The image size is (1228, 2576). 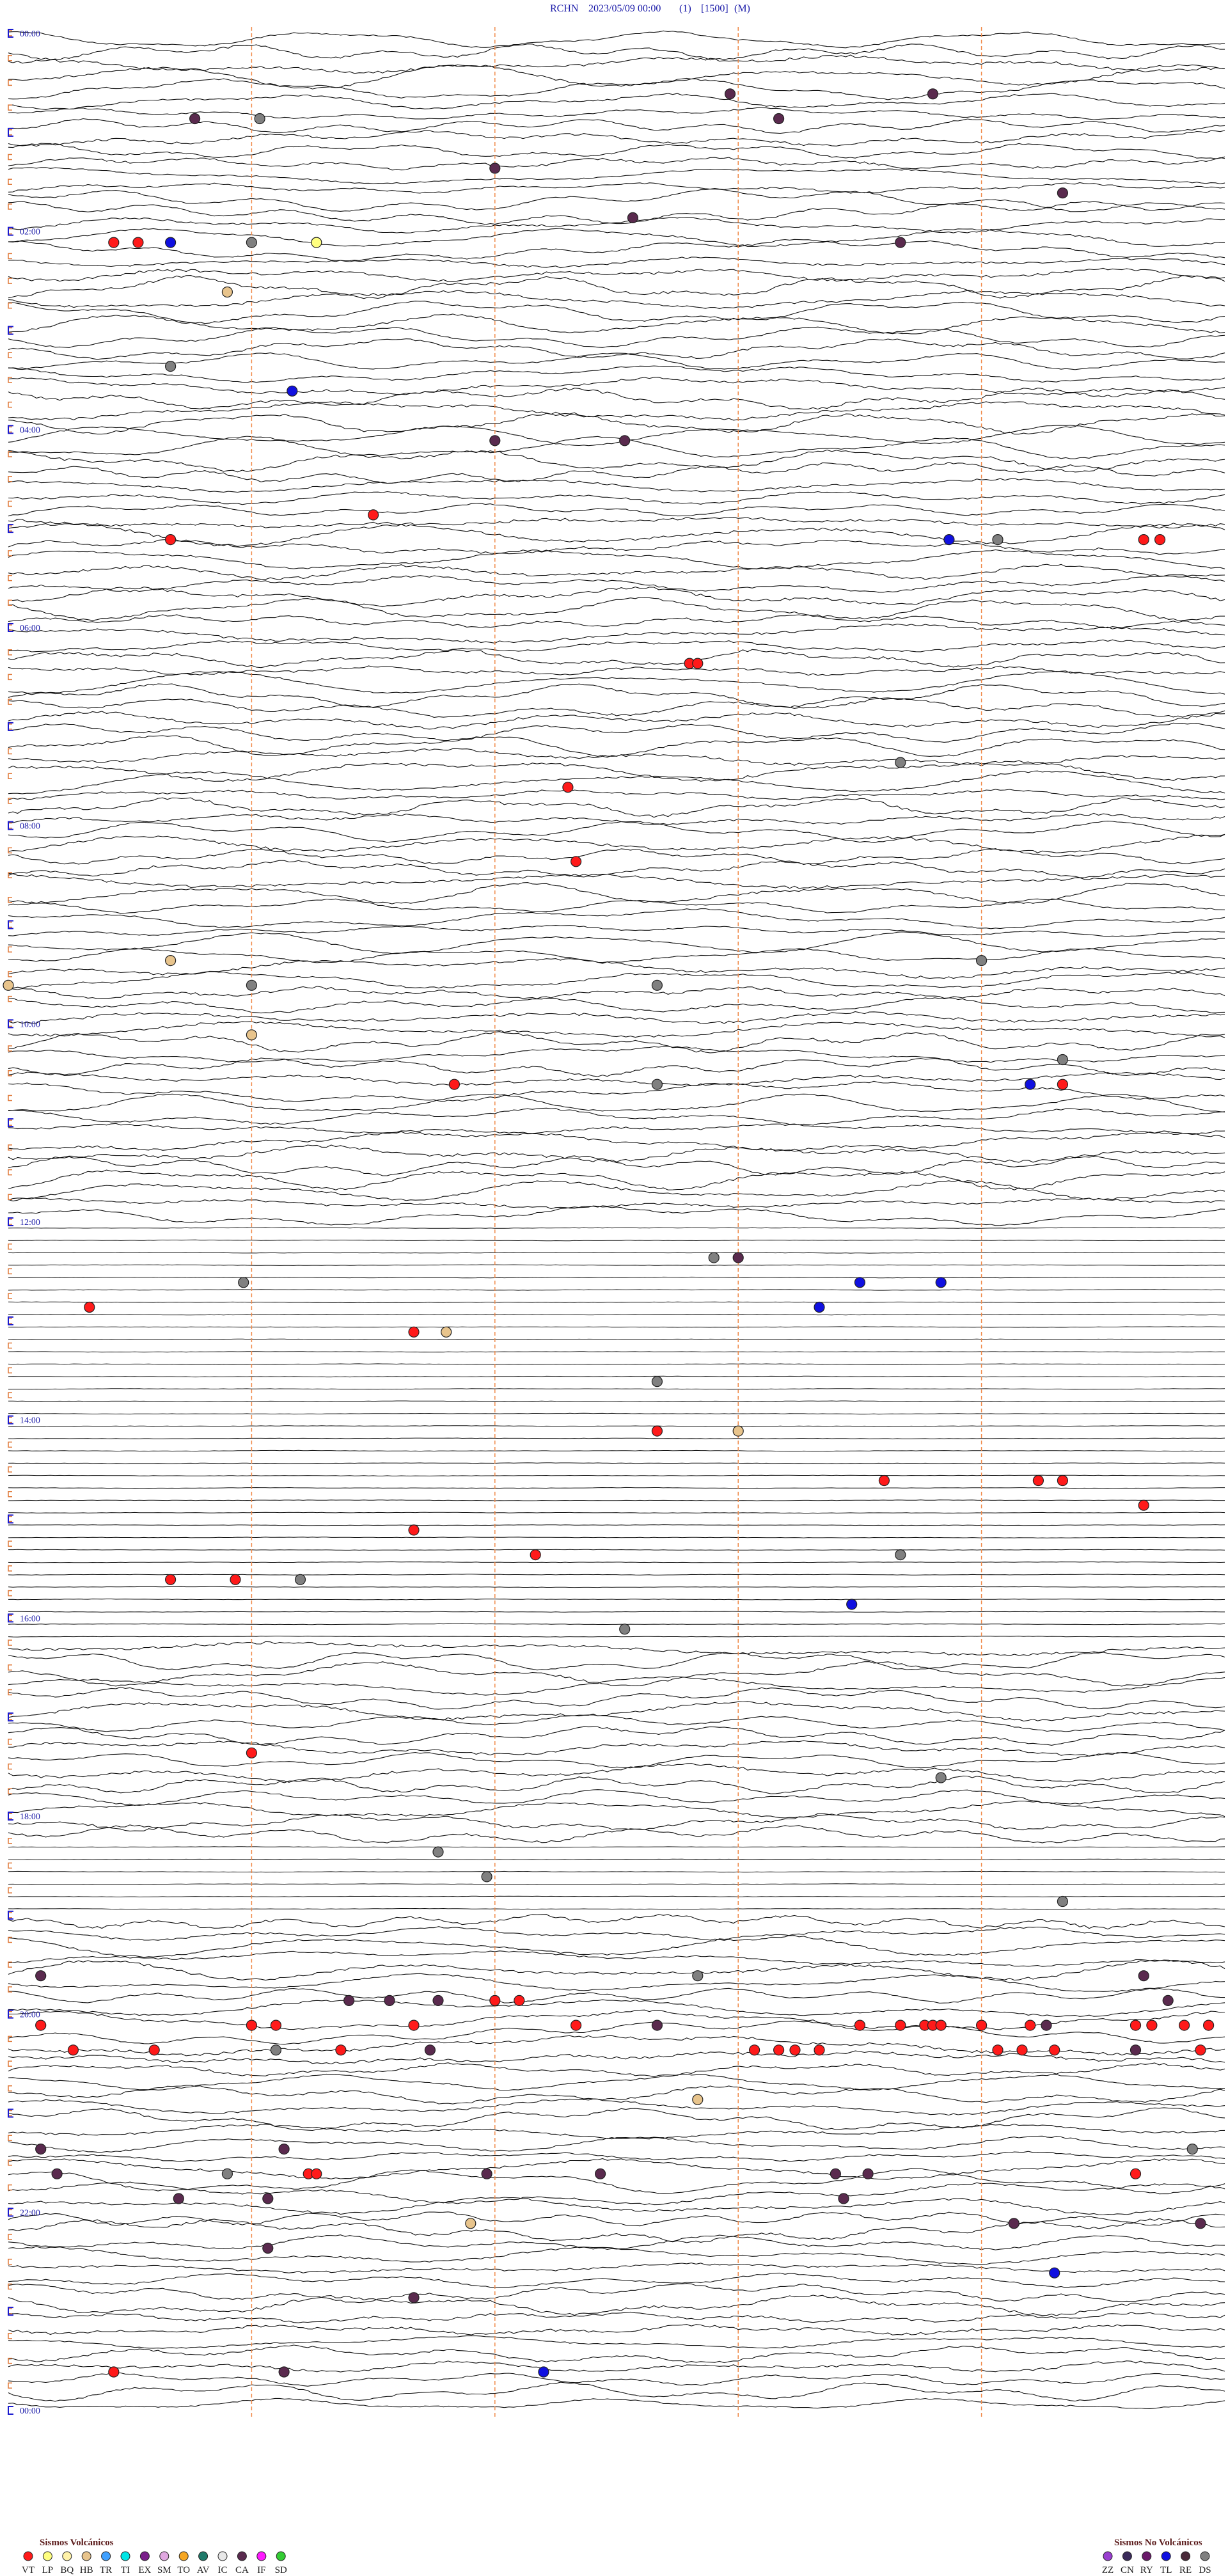 I want to click on time-label: 20:00, so click(x=30, y=2016).